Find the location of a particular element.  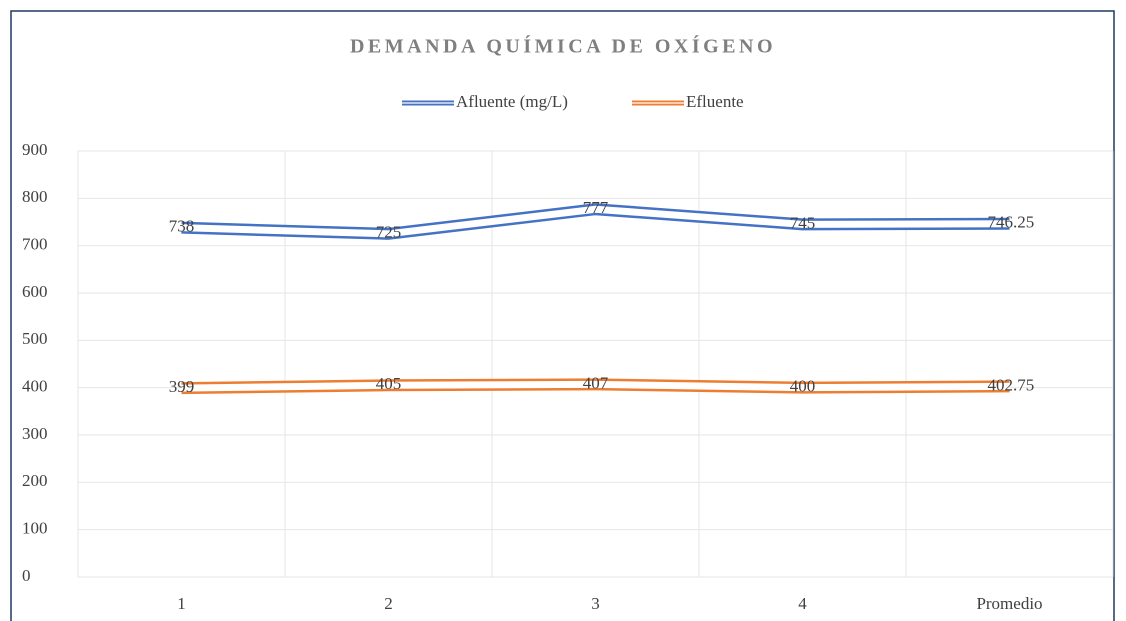

data-label: 738 is located at coordinates (182, 226).